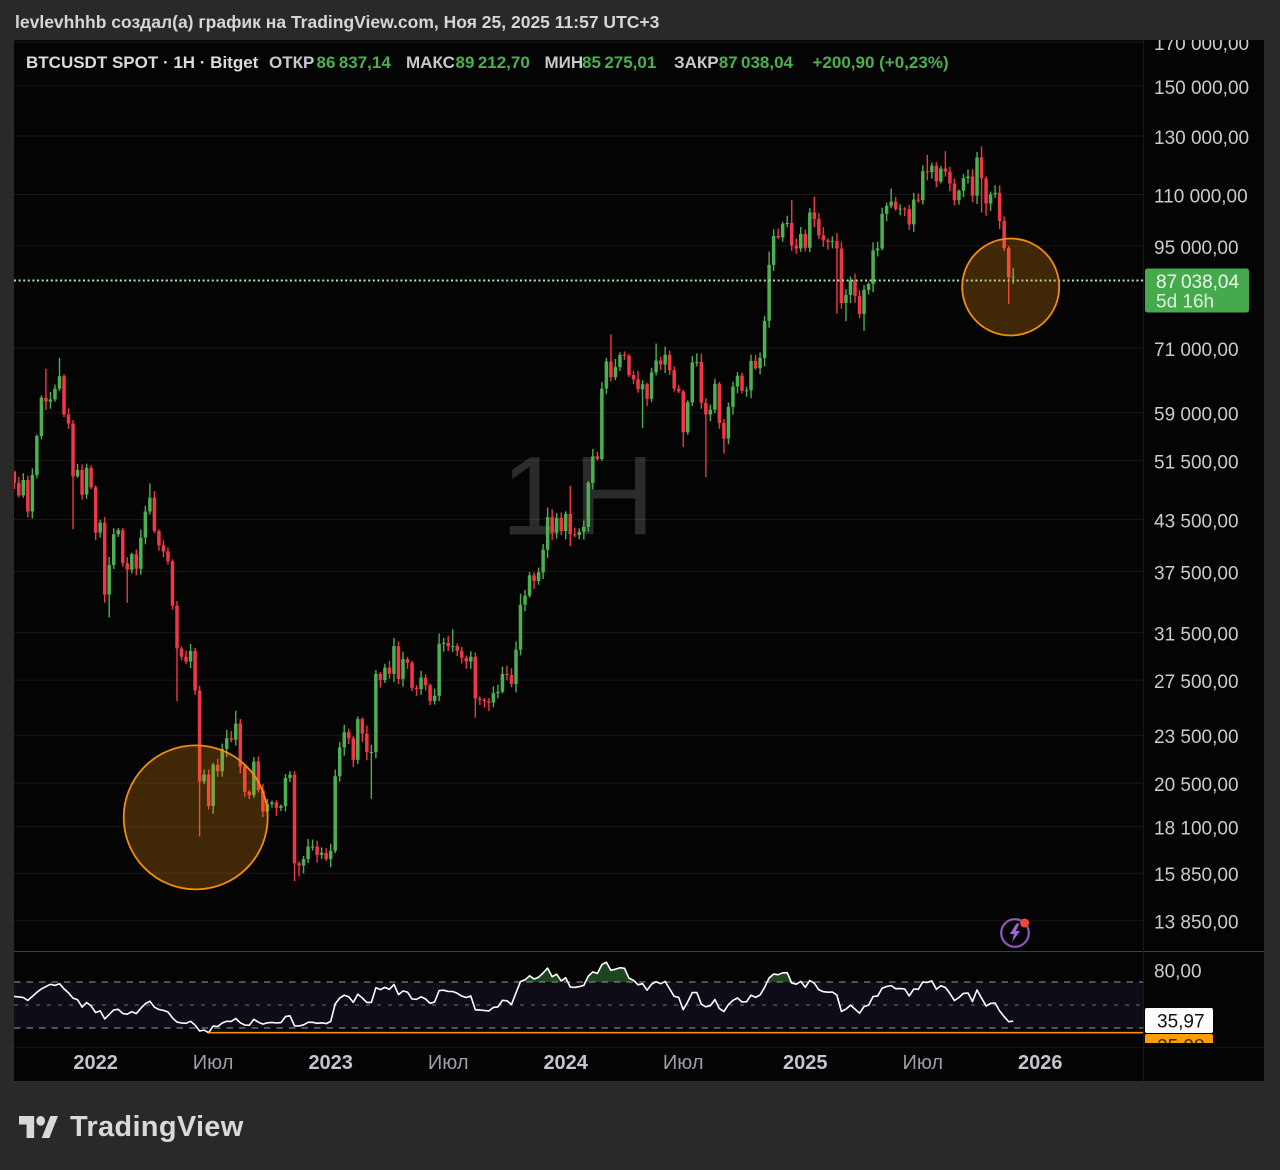  I want to click on svg-text: 18 100,00, so click(1196, 829).